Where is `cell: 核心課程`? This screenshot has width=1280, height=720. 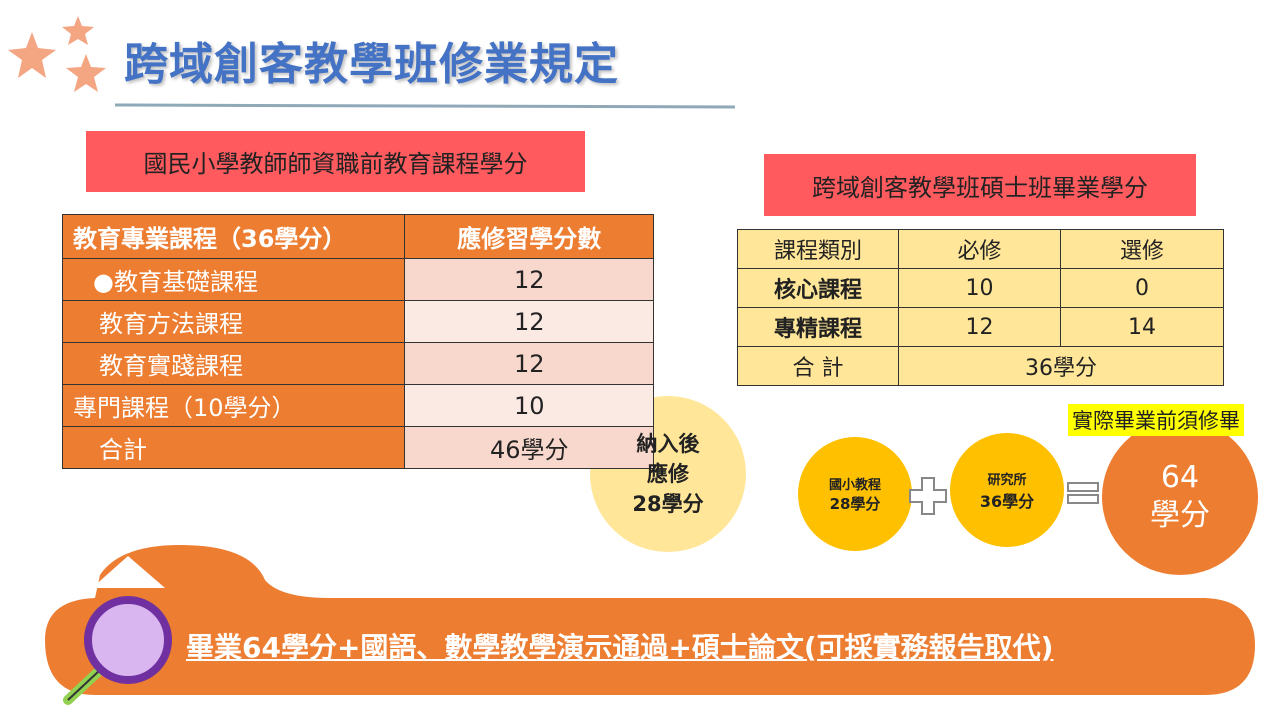 cell: 核心課程 is located at coordinates (818, 288).